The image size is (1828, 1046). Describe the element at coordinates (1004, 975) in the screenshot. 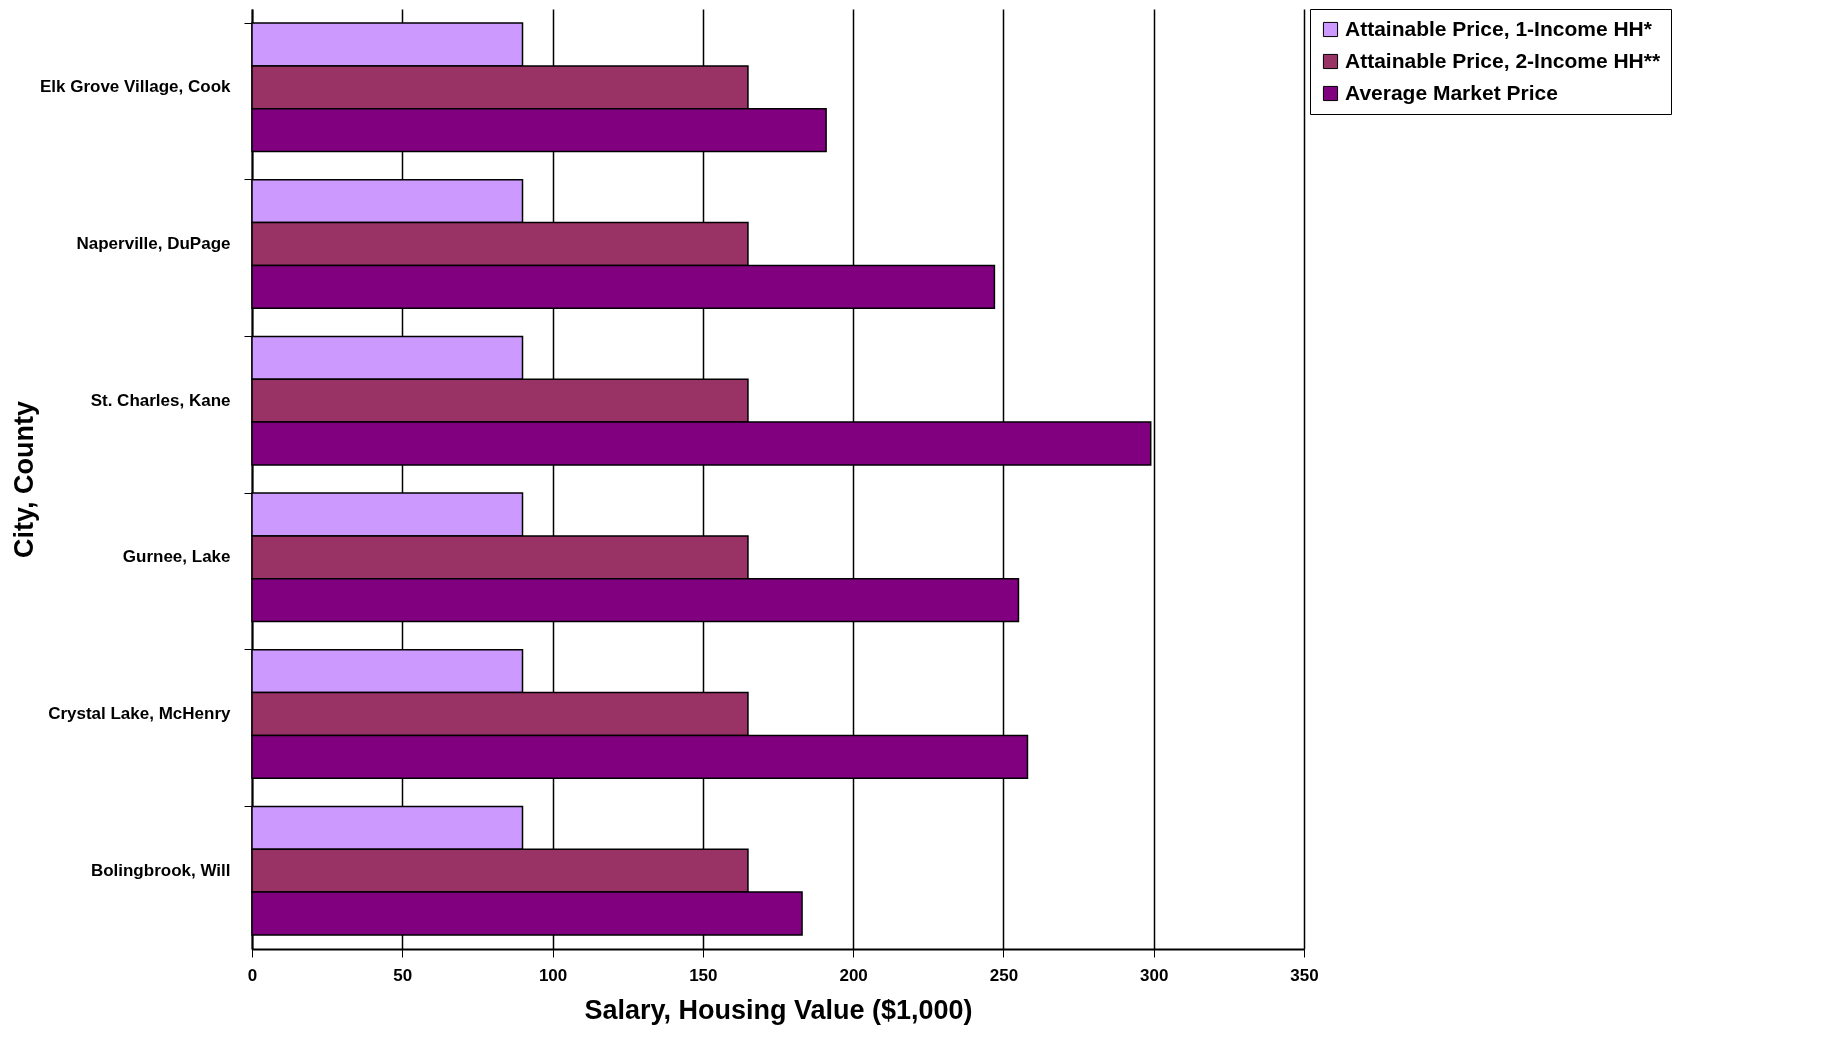

I see `x-tick-label: 250` at that location.